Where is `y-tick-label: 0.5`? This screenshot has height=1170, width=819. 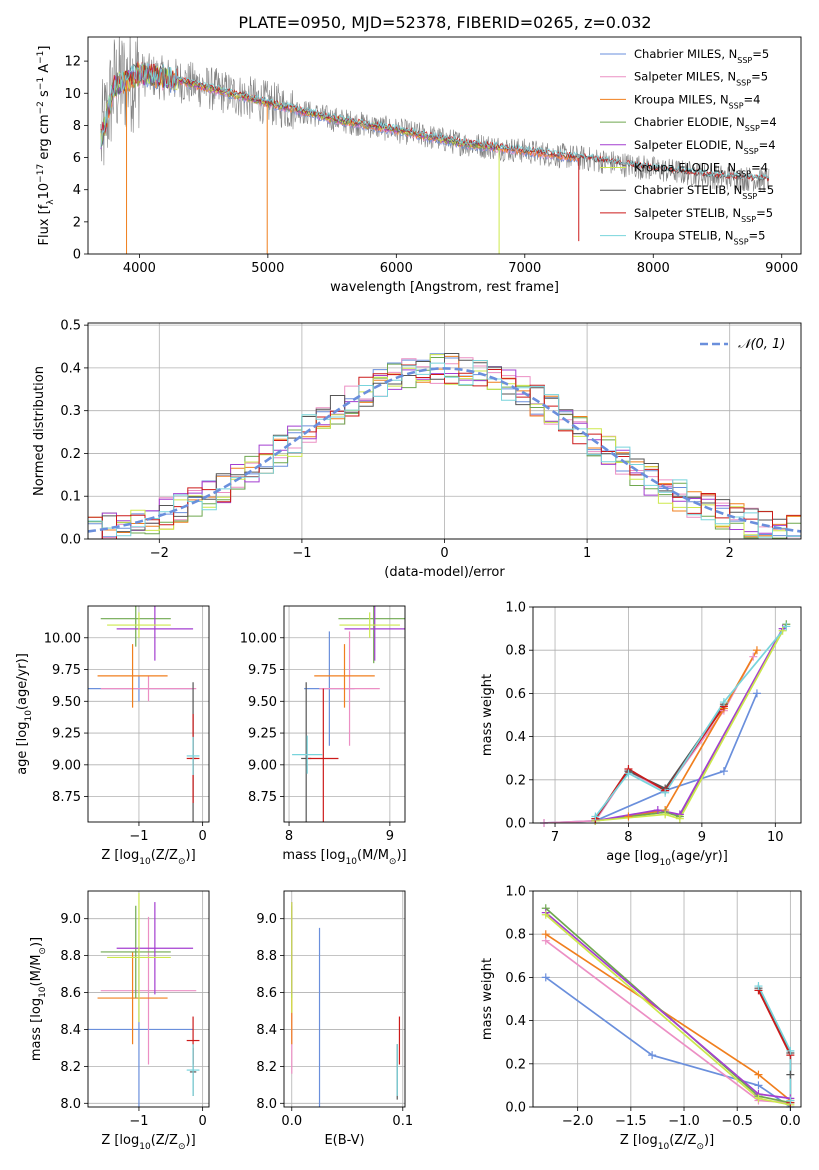 y-tick-label: 0.5 is located at coordinates (70, 326).